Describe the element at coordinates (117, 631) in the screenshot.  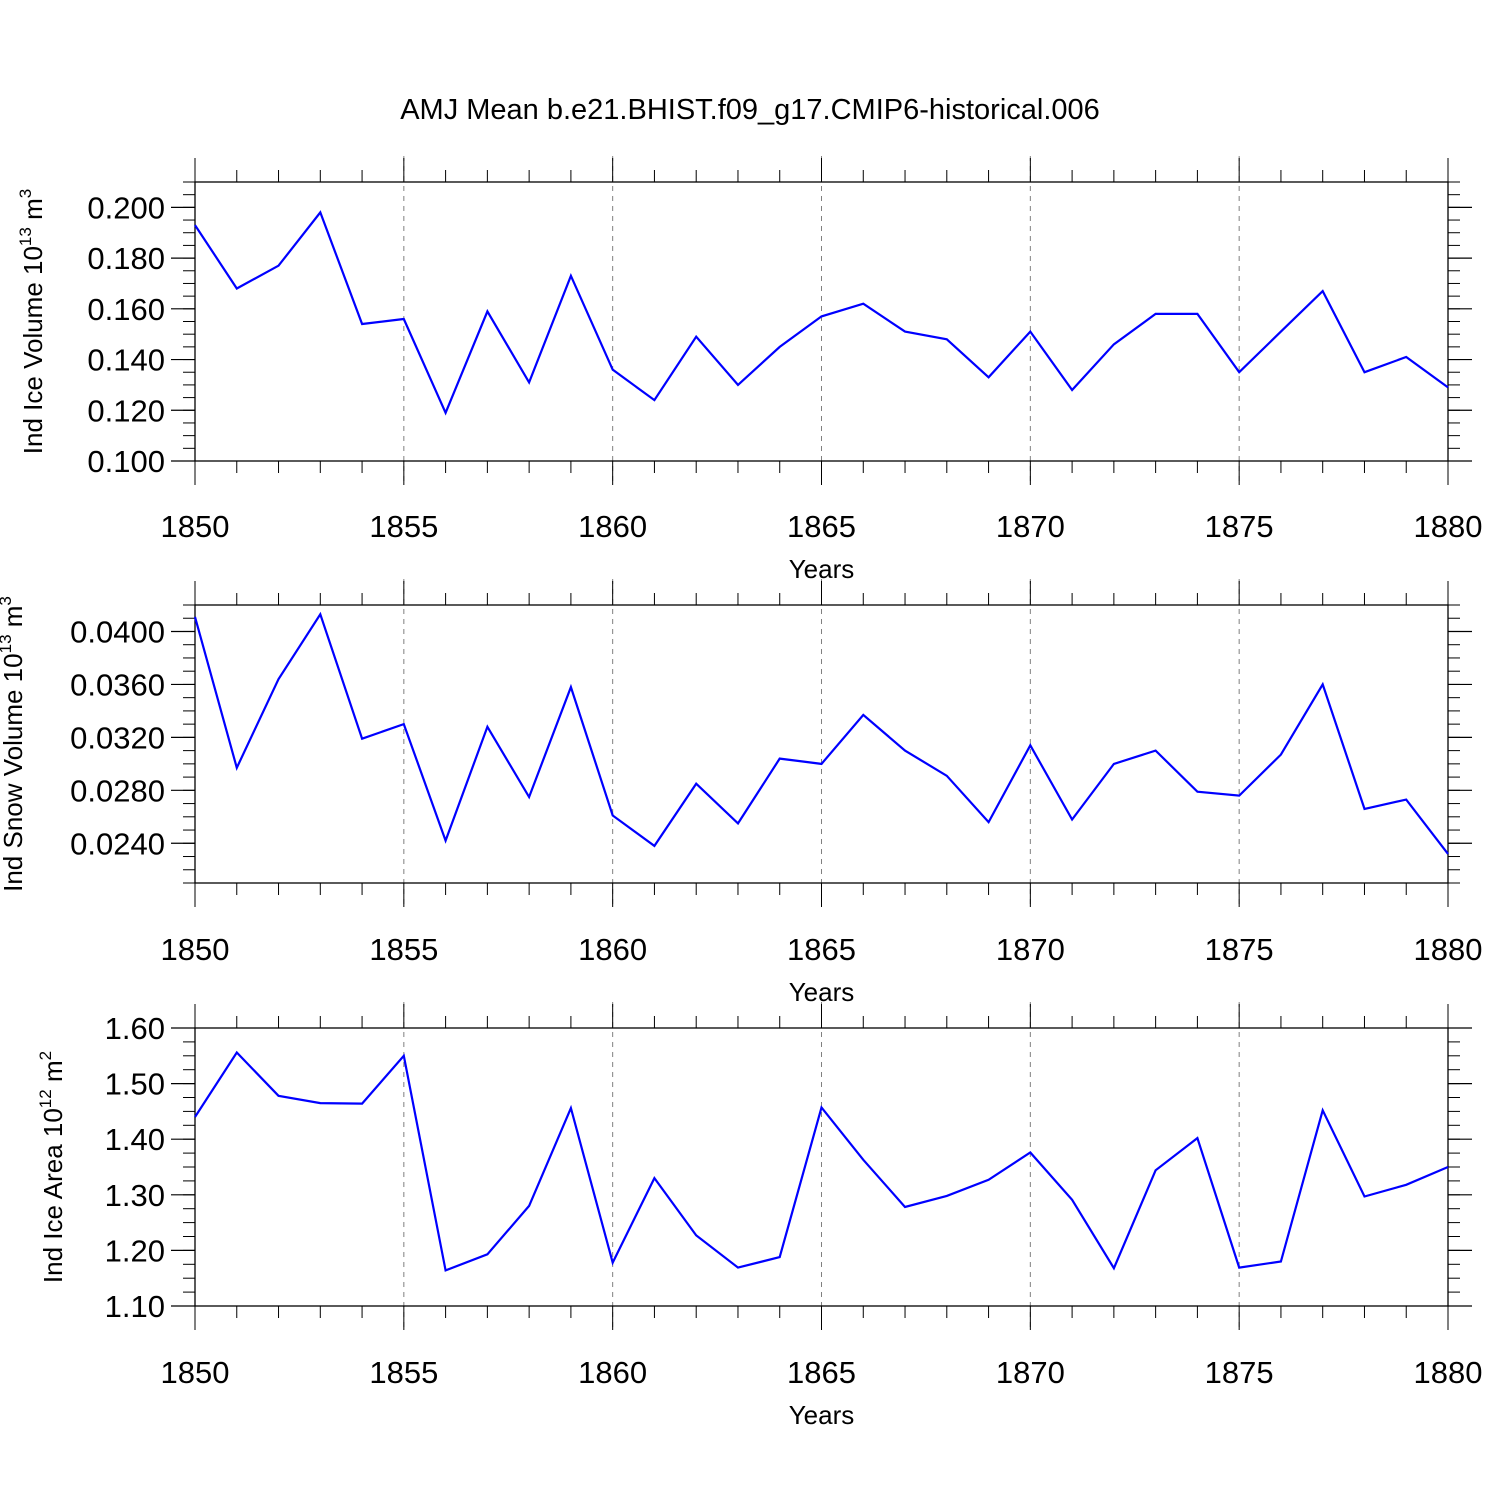
I see `y-tick-label: 0.0400` at that location.